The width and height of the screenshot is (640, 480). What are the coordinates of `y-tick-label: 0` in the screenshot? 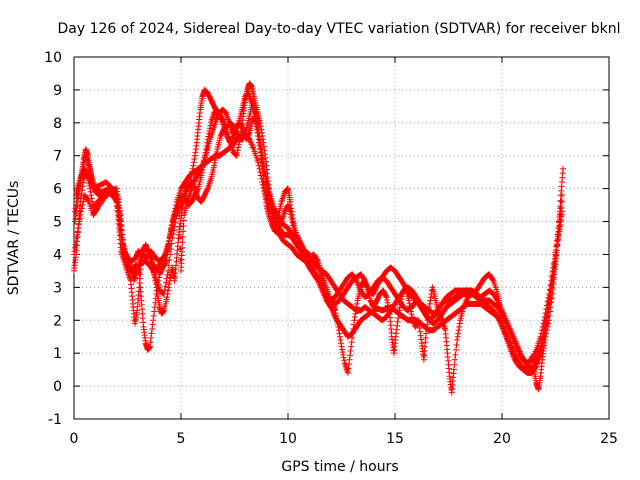 It's located at (57, 387).